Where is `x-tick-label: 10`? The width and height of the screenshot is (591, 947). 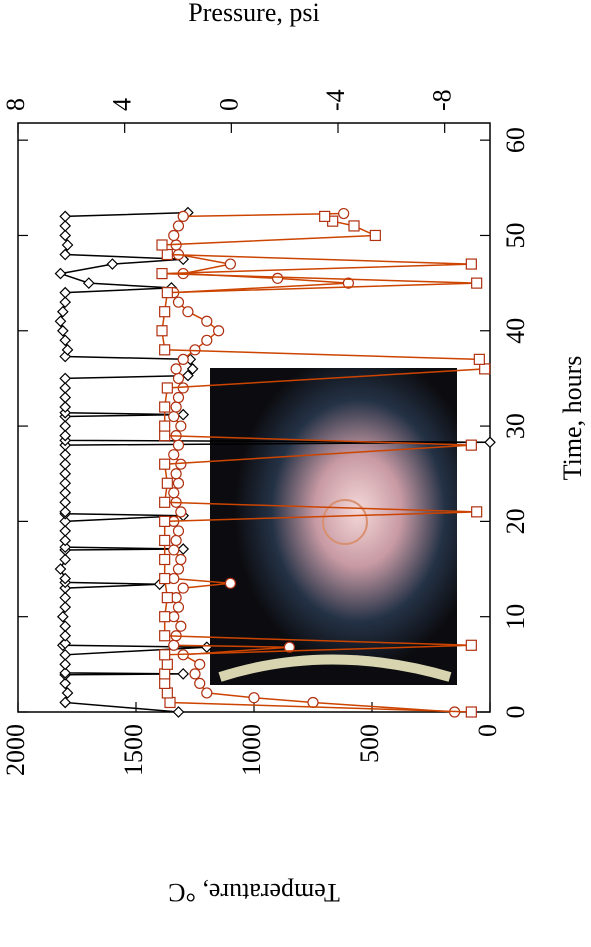
x-tick-label: 10 is located at coordinates (515, 617).